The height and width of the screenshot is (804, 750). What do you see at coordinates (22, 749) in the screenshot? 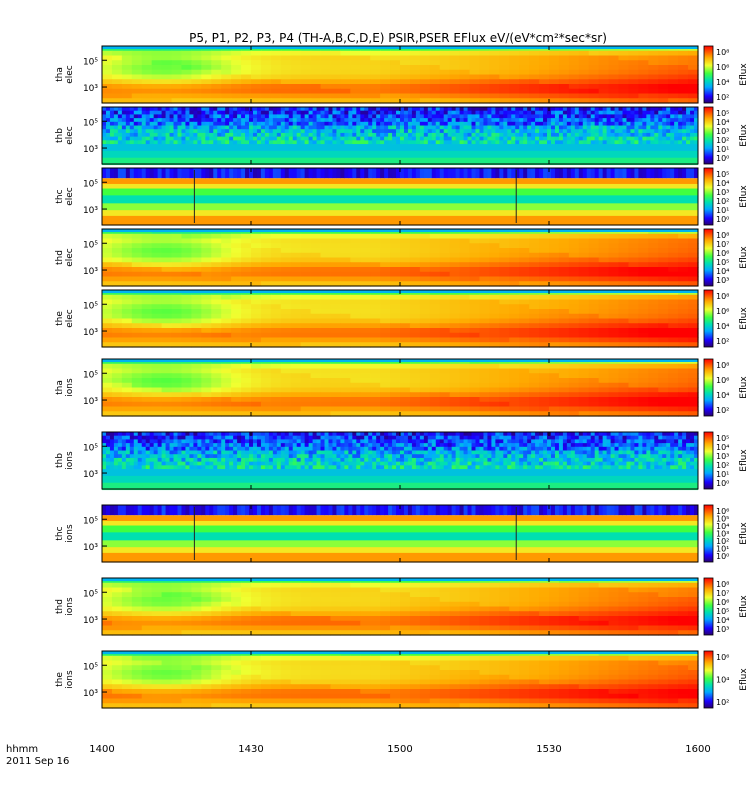
I see `time-axis-label: hhmm` at bounding box center [22, 749].